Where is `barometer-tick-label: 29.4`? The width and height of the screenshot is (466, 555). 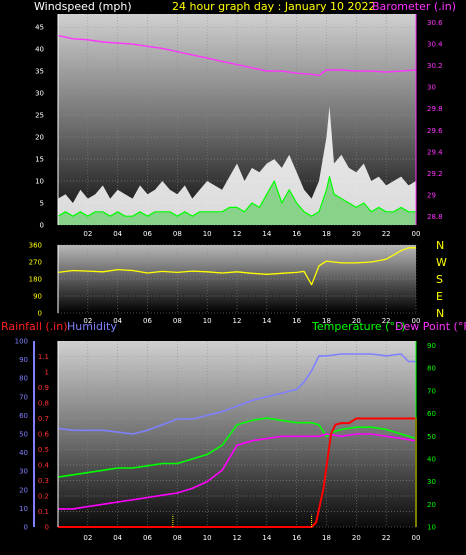 barometer-tick-label: 29.4 is located at coordinates (435, 152).